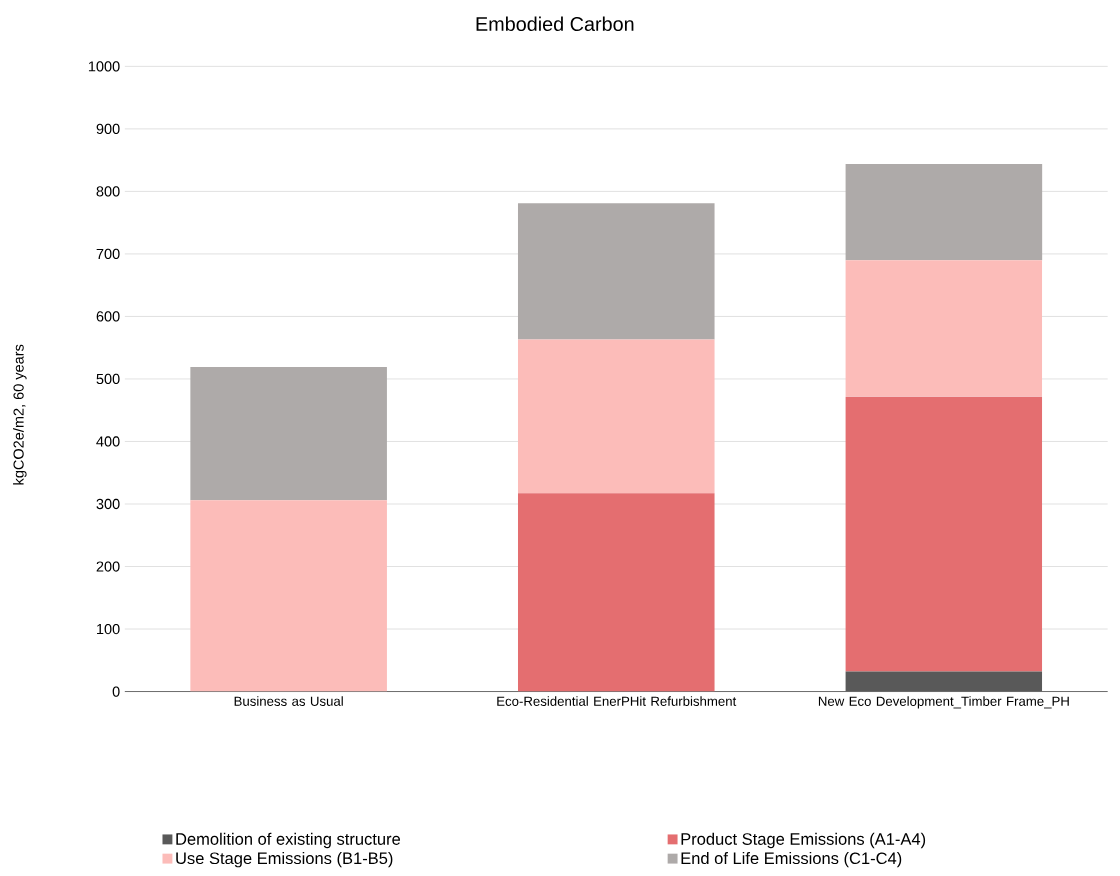 Image resolution: width=1120 pixels, height=876 pixels. What do you see at coordinates (791, 860) in the screenshot?
I see `legend-label: End of Life Emissions (C1-C4)` at bounding box center [791, 860].